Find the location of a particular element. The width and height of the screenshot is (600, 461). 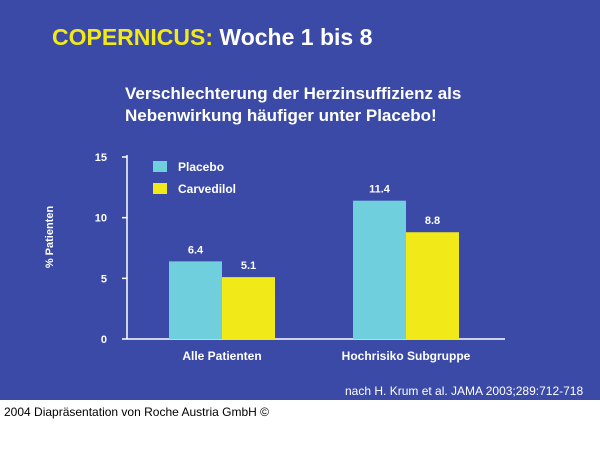

bar-value-label: 5.1 is located at coordinates (248, 266).